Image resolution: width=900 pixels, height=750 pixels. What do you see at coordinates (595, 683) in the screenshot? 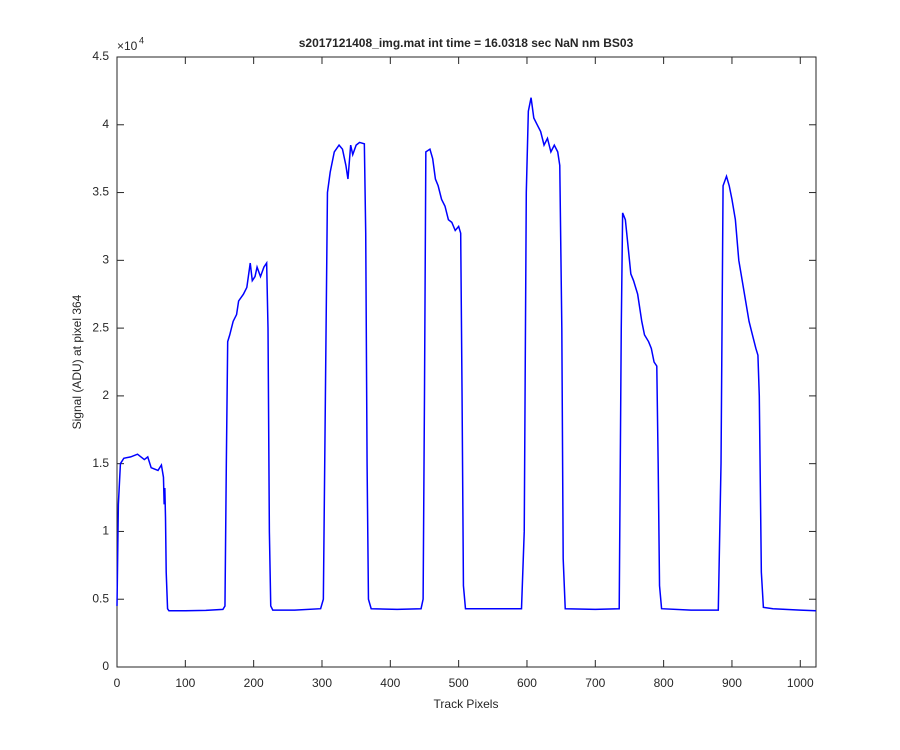
I see `x-tick-label: 700` at bounding box center [595, 683].